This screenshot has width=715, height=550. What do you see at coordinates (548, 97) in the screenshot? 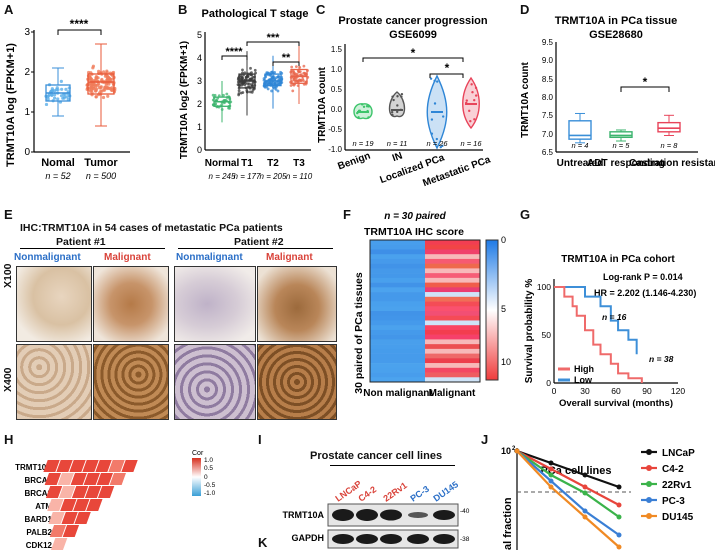
I see `panel-d-ytick: 8.0` at bounding box center [548, 97].